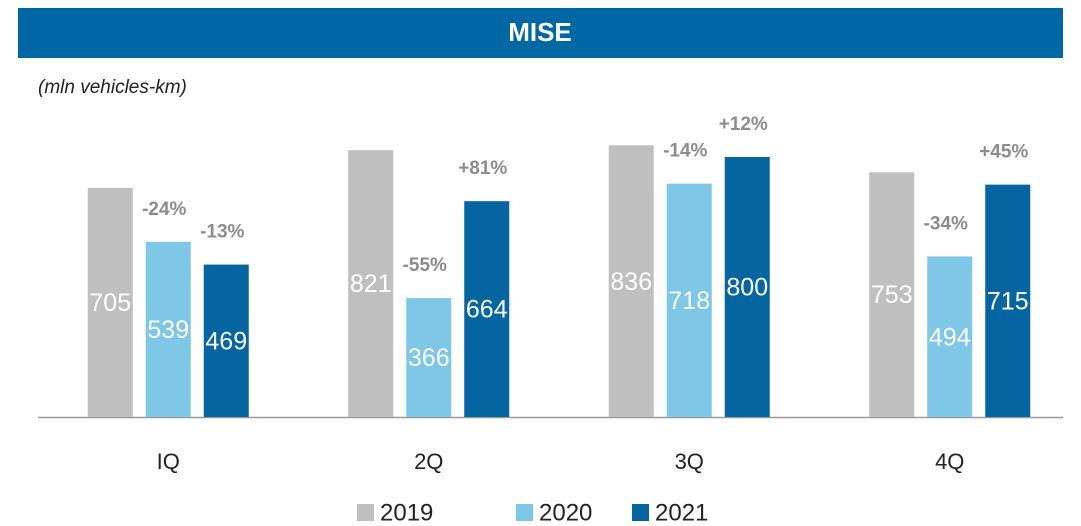 The width and height of the screenshot is (1081, 526). What do you see at coordinates (743, 124) in the screenshot?
I see `change-label: +12%` at bounding box center [743, 124].